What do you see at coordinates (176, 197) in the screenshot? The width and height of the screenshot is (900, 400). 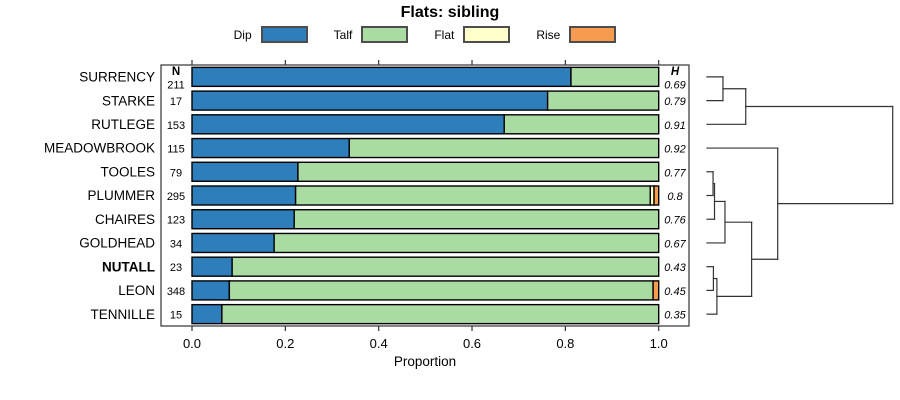 I see `n-value: 295` at bounding box center [176, 197].